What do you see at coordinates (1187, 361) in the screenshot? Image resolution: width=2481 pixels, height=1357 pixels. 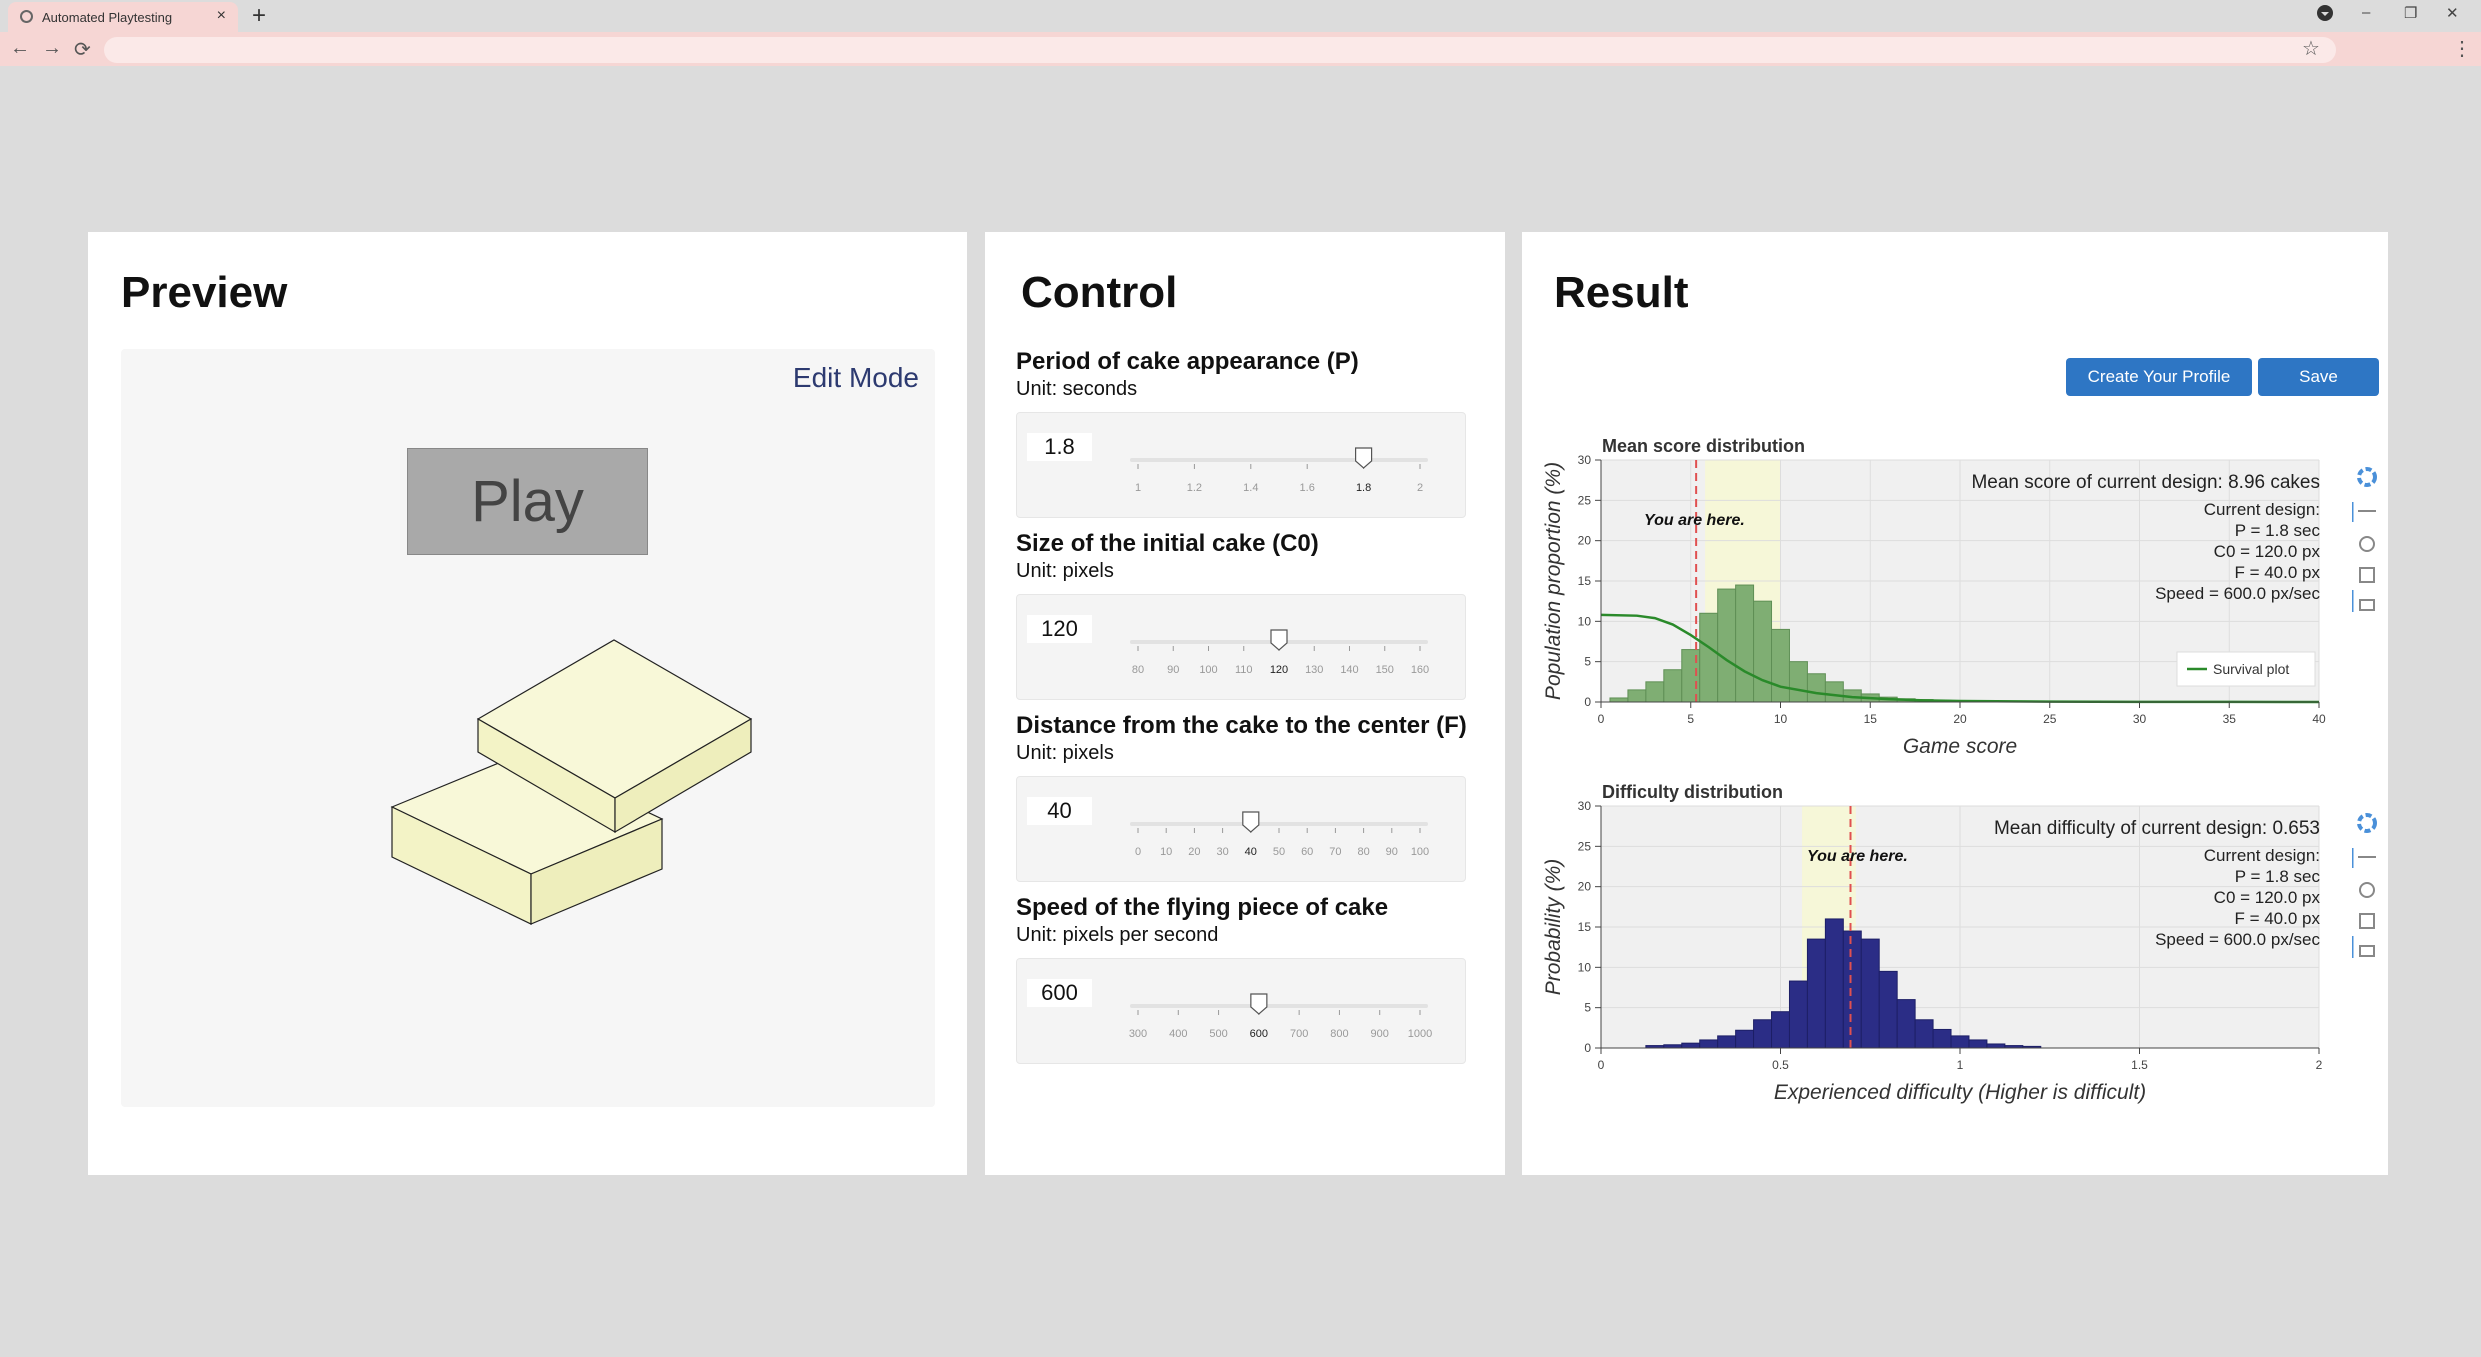 I see `period-label: Period of cake appearance (P)` at bounding box center [1187, 361].